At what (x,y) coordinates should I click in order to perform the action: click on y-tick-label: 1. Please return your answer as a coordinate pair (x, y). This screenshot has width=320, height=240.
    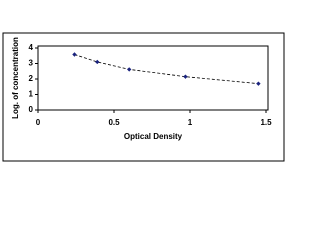
    Looking at the image, I should click on (31, 94).